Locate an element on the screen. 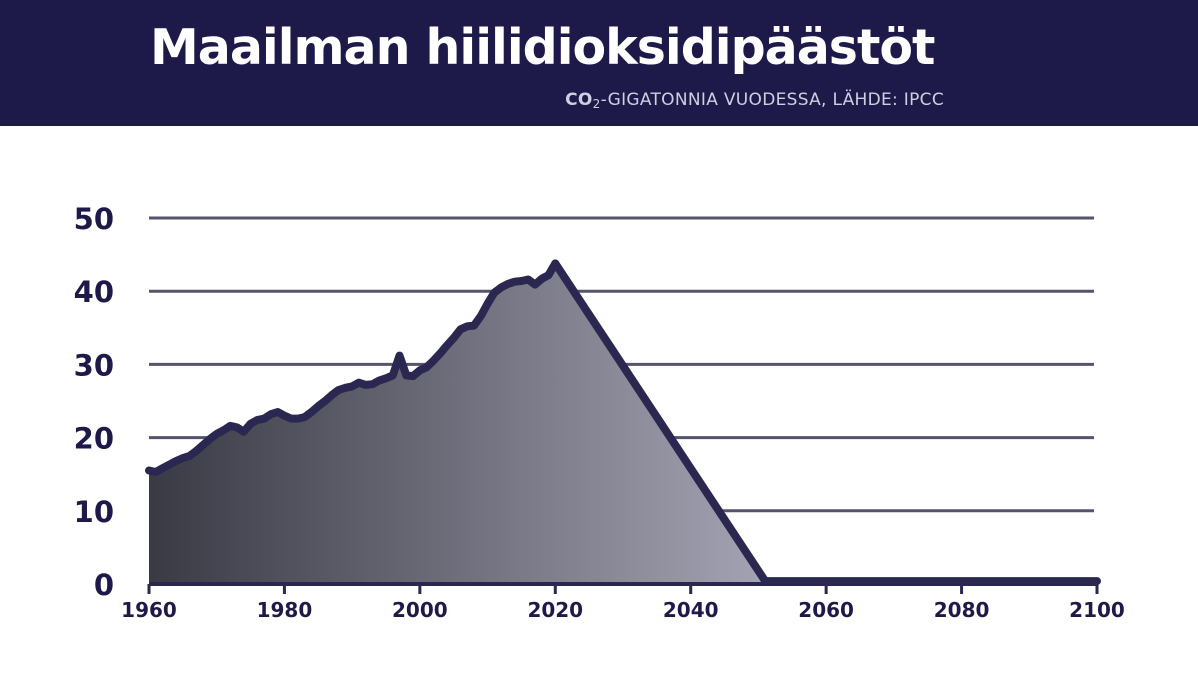 Image resolution: width=1198 pixels, height=674 pixels. x-axis-ticks: 1960 1980 2000 2020 2040 2060 2080 2100 is located at coordinates (623, 603).